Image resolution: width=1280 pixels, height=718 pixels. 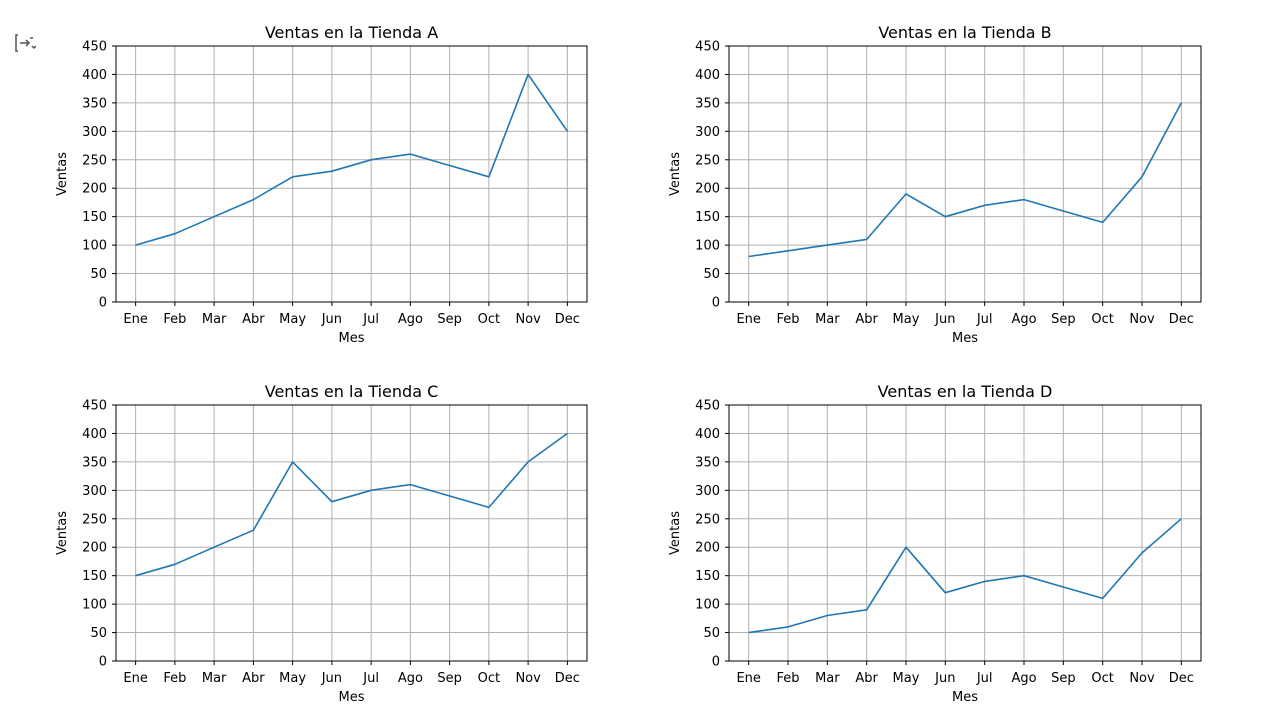 I want to click on x-tick-label-c-2: Mar, so click(x=214, y=678).